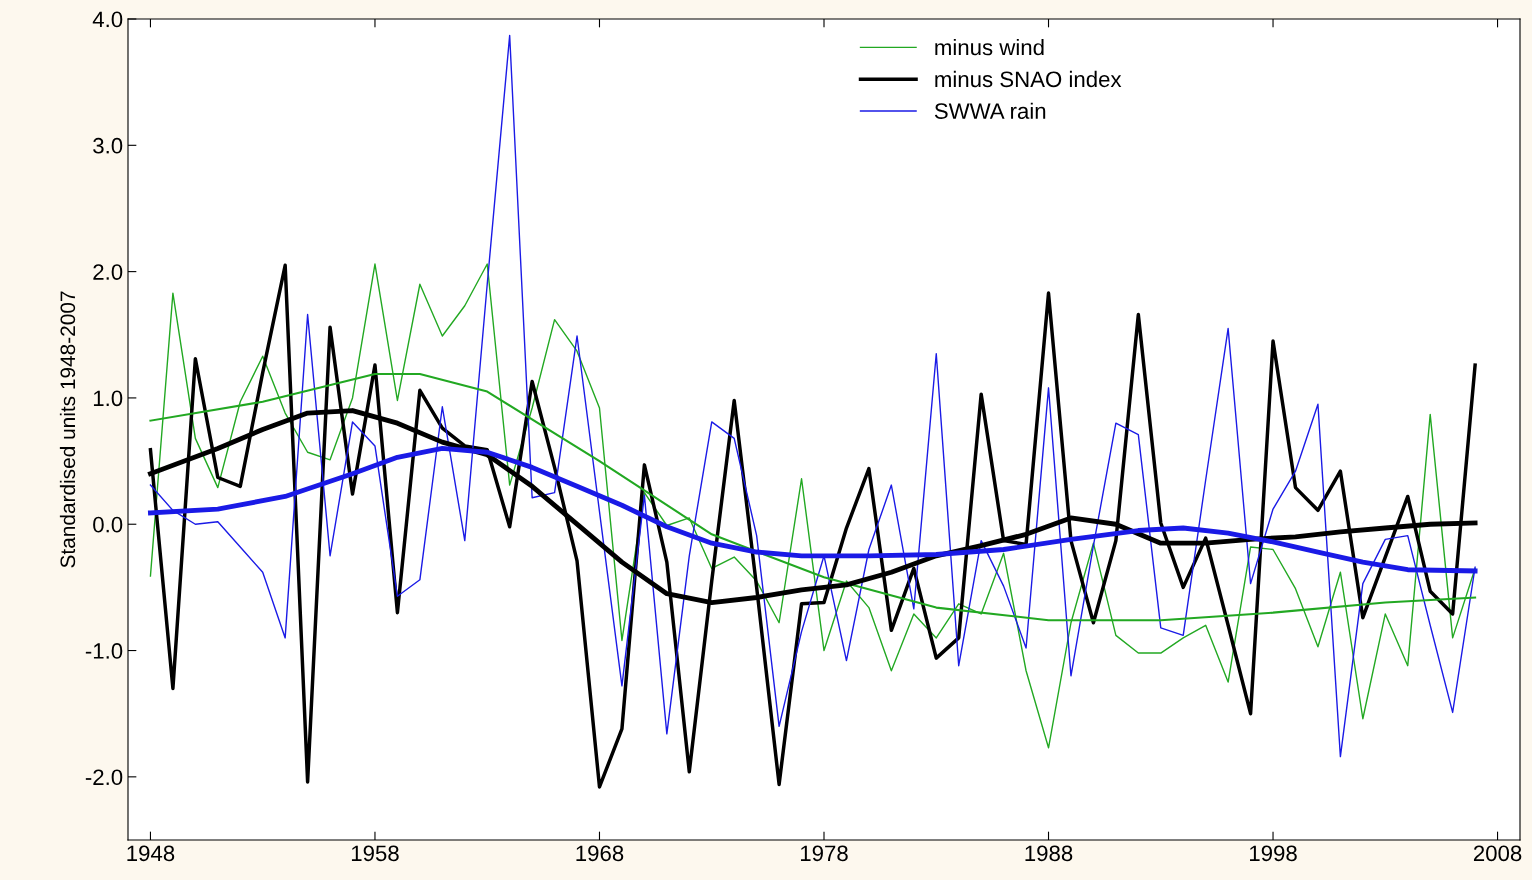 The width and height of the screenshot is (1532, 880). Describe the element at coordinates (104, 777) in the screenshot. I see `y-tick-label: -2.0` at that location.